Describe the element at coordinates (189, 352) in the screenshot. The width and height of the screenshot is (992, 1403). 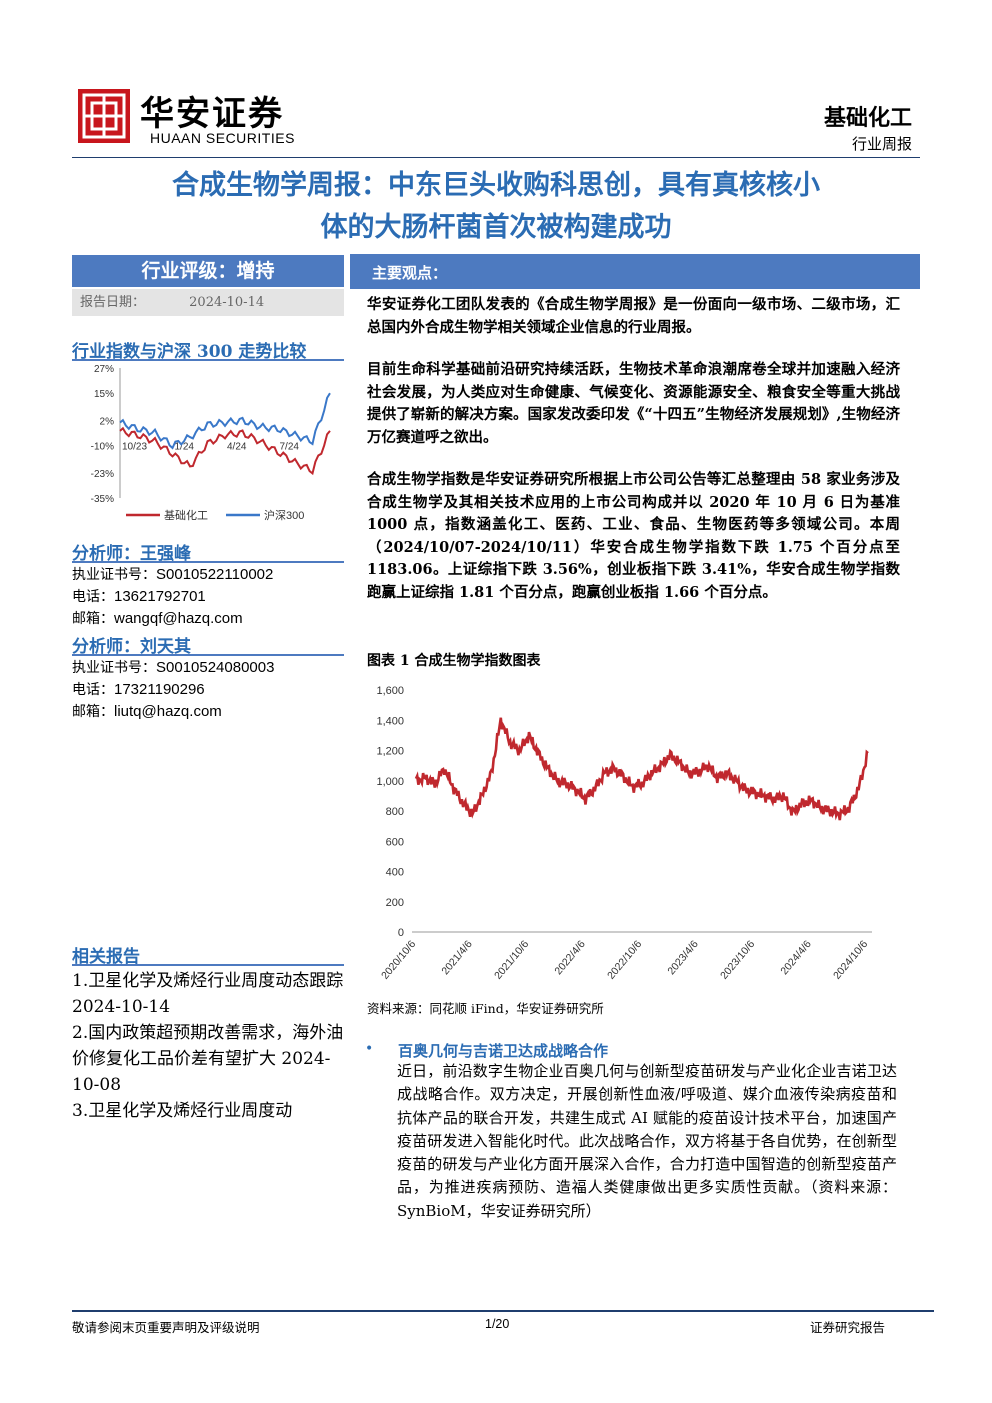
I see `index-compare-title: 行业指数与沪深 300 走势比较` at that location.